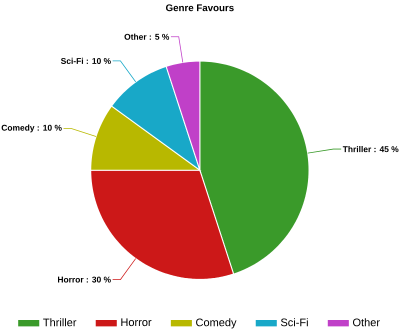  I want to click on data-label: Horror : 30 %, so click(84, 279).